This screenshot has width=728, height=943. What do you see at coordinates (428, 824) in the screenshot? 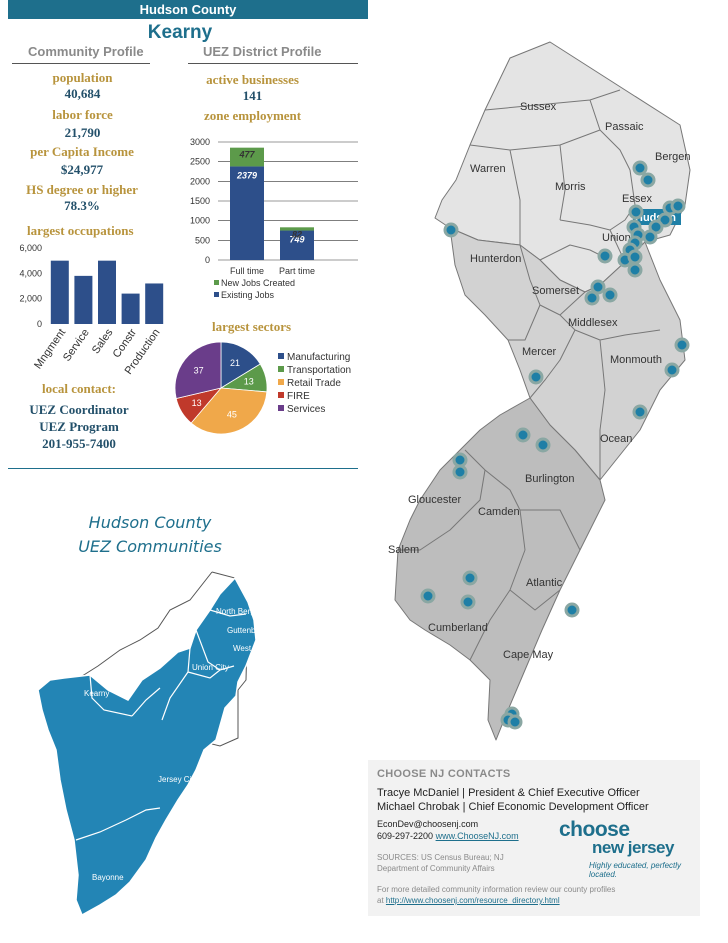
I see `contact-email: EconDev@choosenj.com` at bounding box center [428, 824].